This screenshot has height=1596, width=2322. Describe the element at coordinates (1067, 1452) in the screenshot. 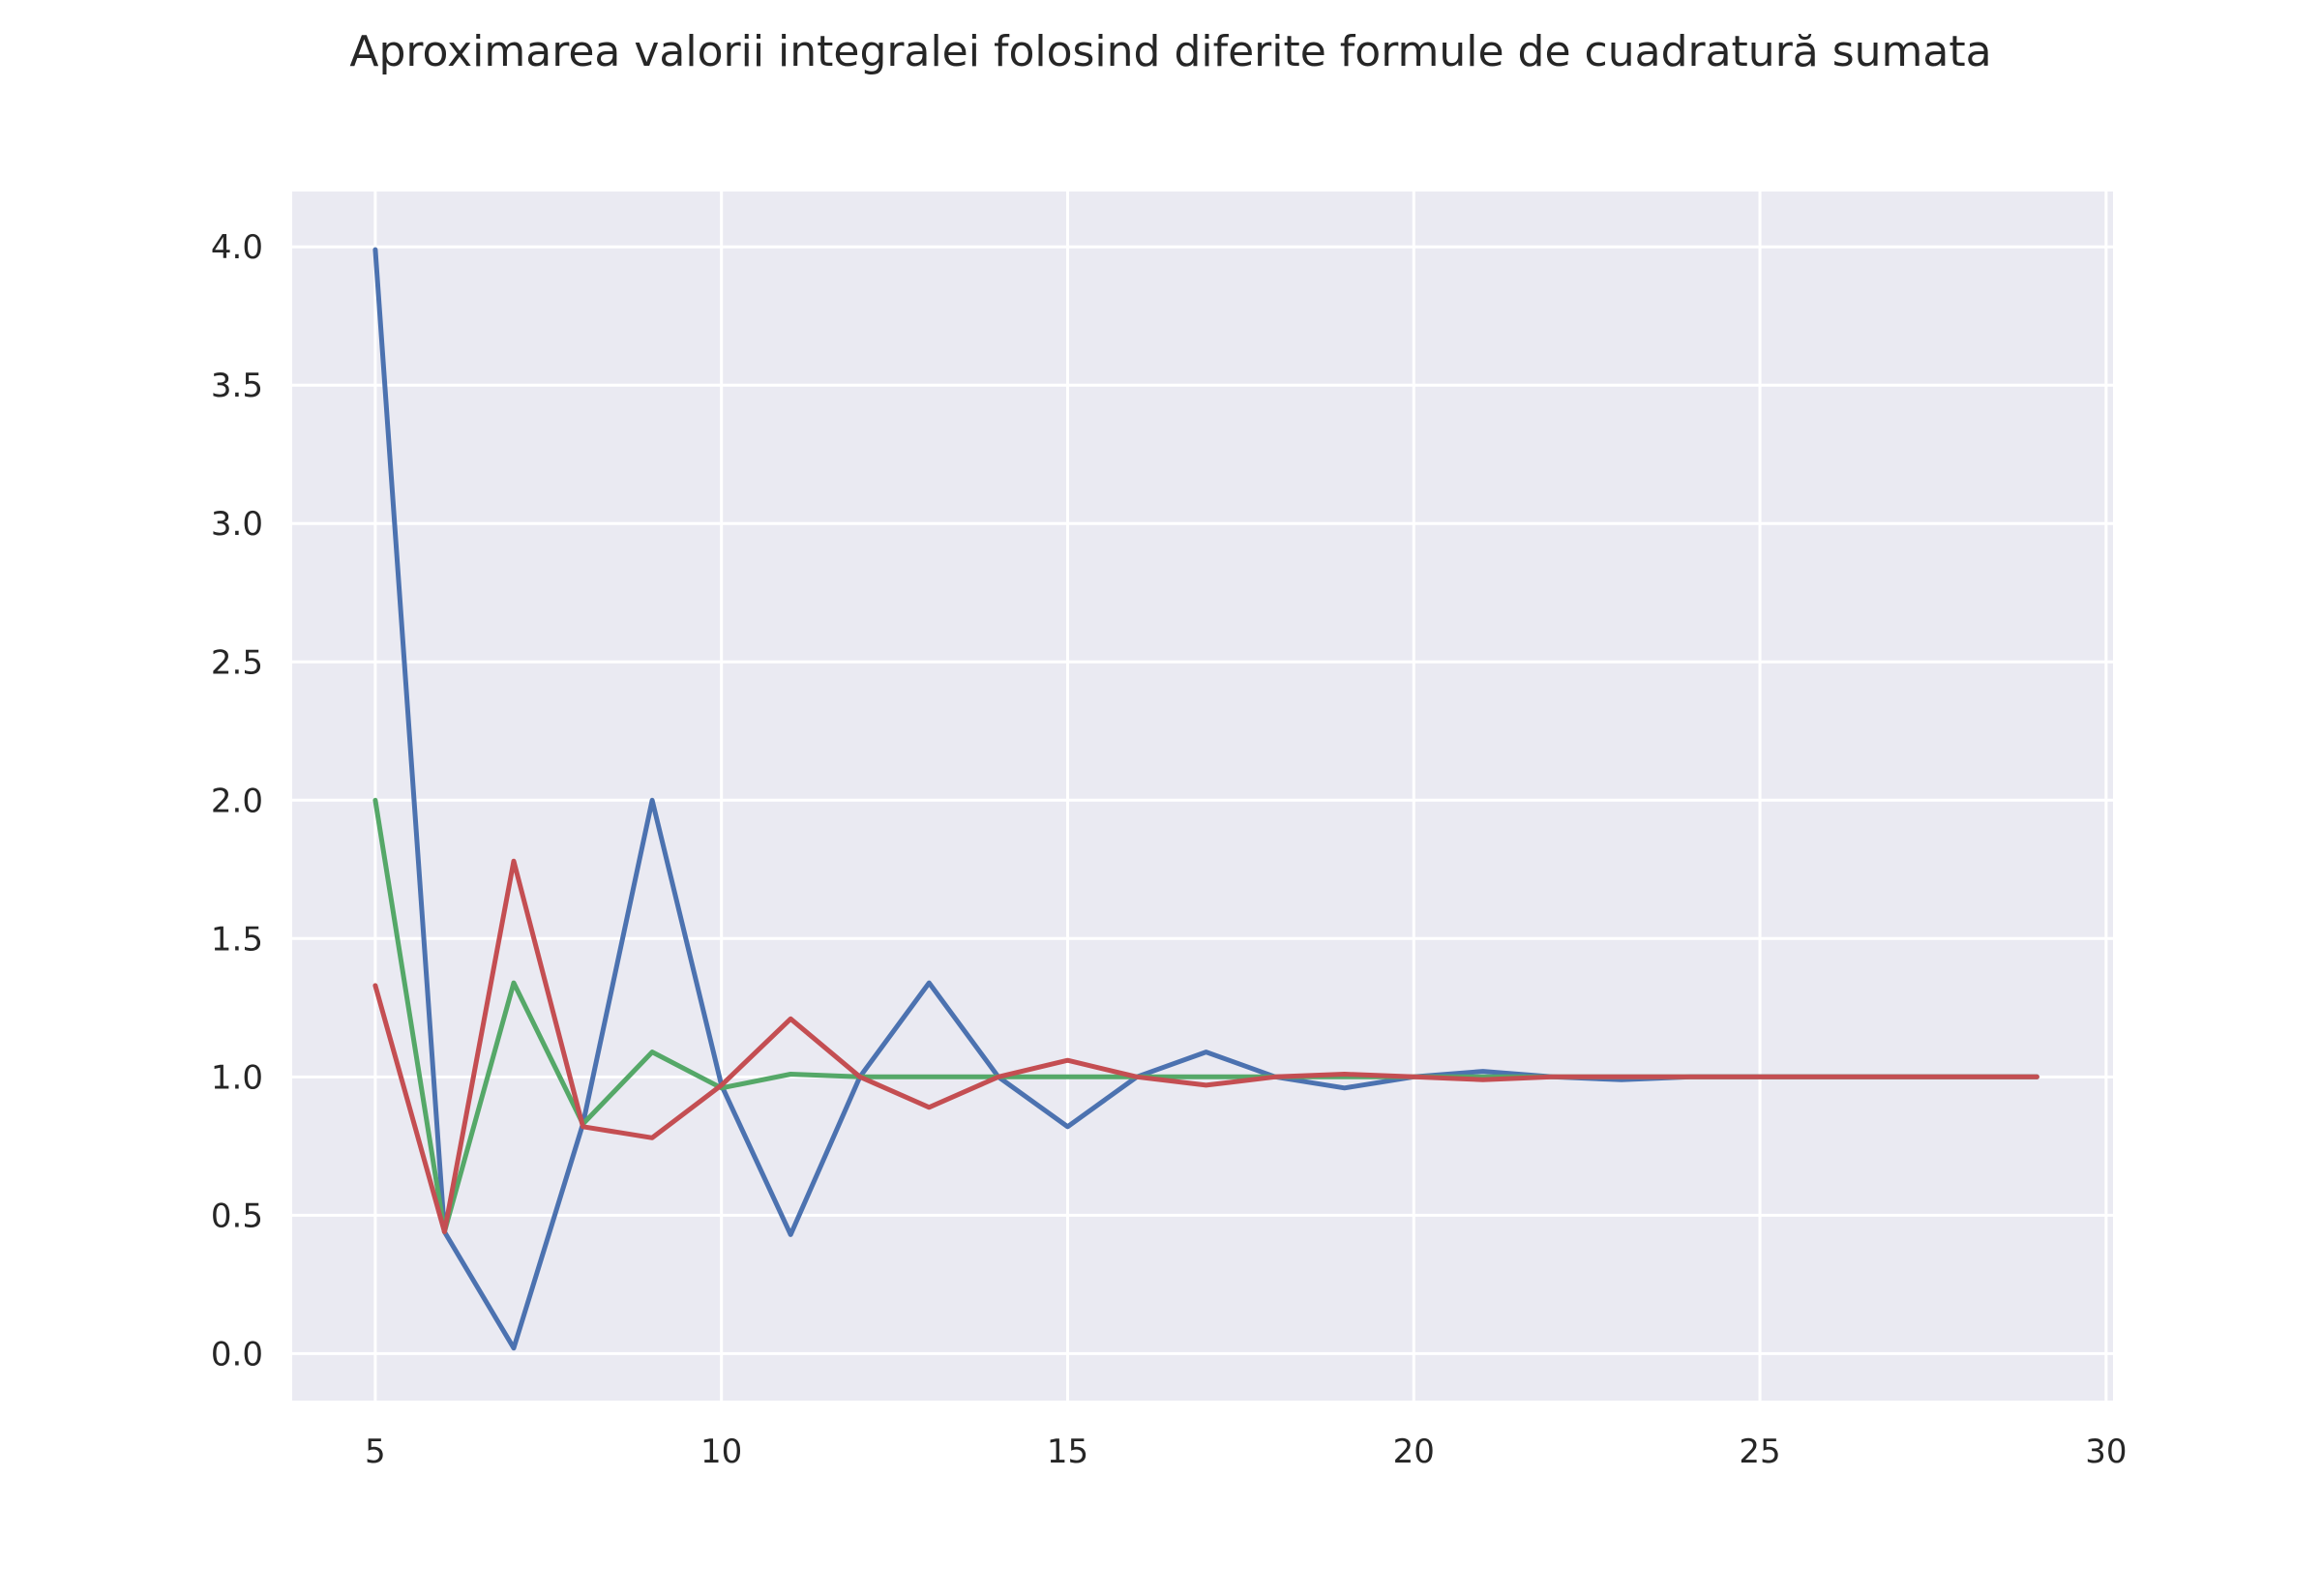

I see `x-tick-label: 15` at that location.